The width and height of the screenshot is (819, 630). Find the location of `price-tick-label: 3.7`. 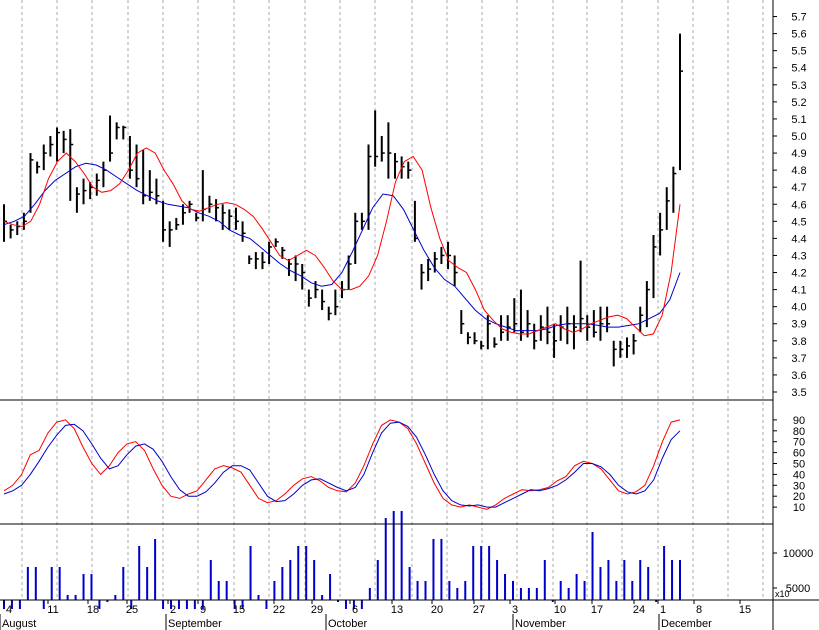

price-tick-label: 3.7 is located at coordinates (798, 359).